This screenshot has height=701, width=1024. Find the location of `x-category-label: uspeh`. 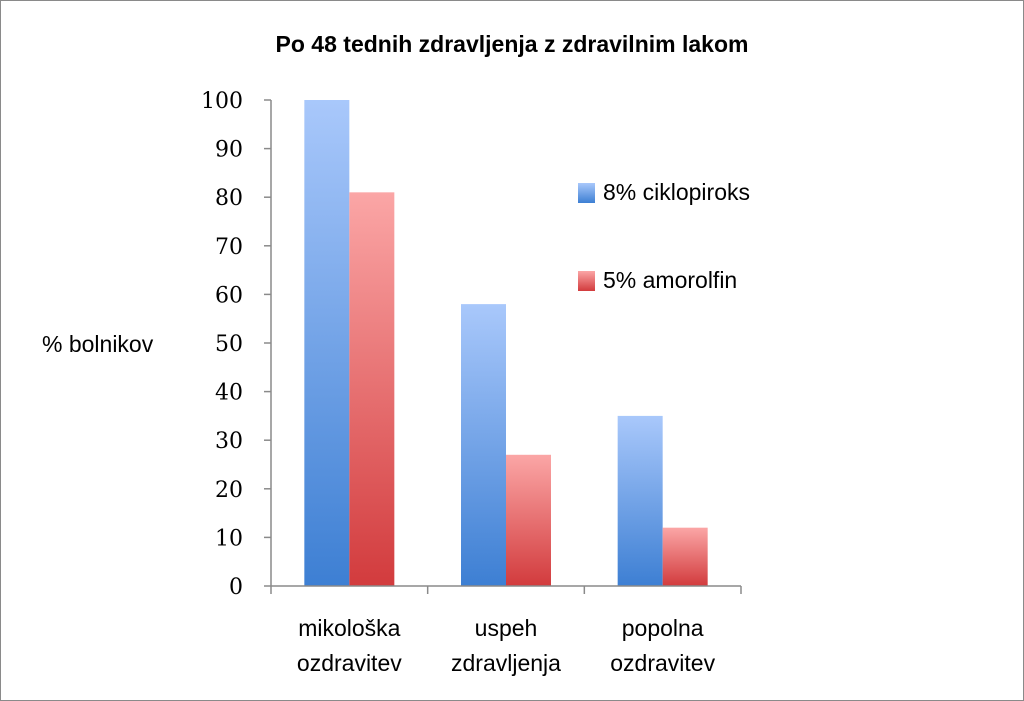

x-category-label: uspeh is located at coordinates (506, 628).